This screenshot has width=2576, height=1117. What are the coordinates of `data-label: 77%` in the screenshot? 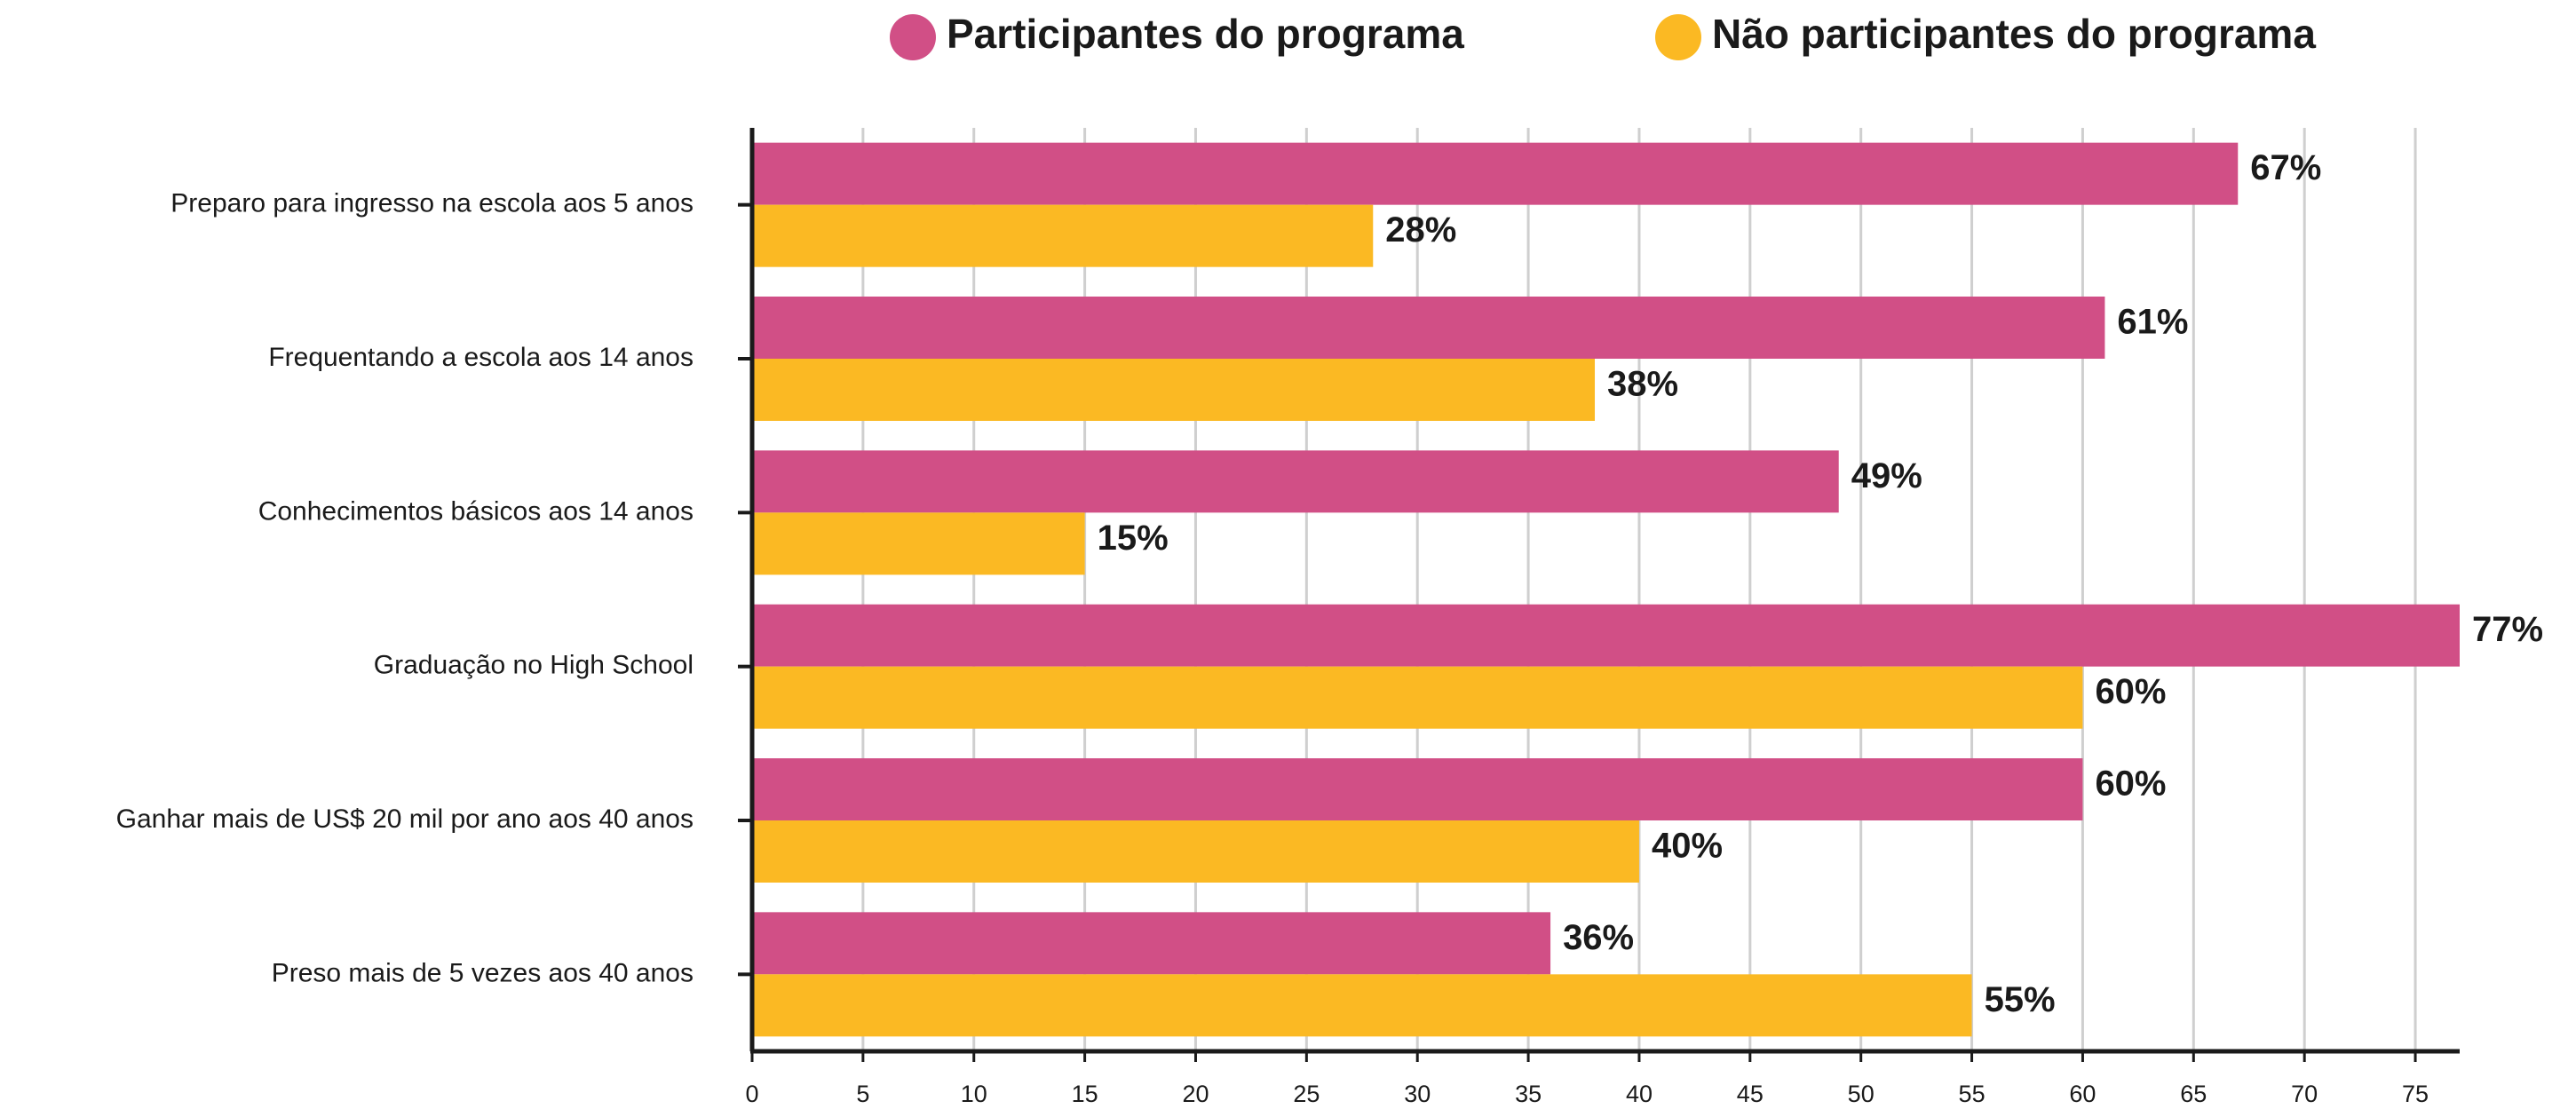 It's located at (2508, 629).